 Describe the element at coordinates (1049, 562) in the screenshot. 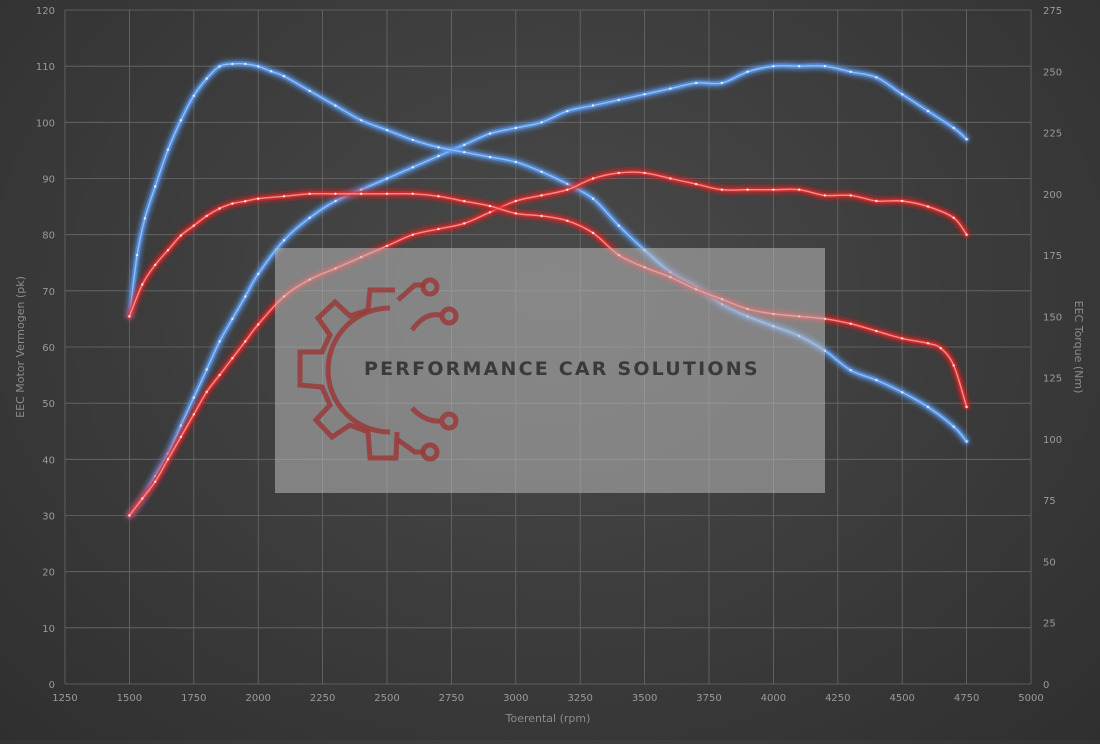

I see `y-right-tick-label: 50` at that location.